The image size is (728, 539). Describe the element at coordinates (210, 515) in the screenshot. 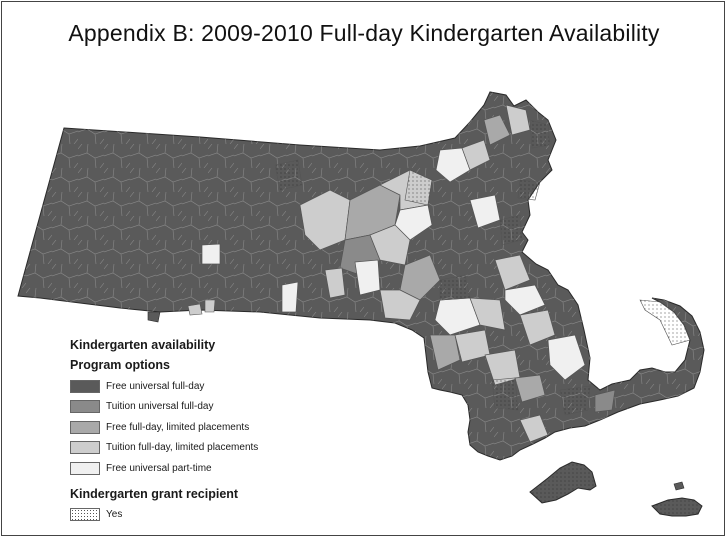

I see `legend-item-grant-yes: Yes` at that location.